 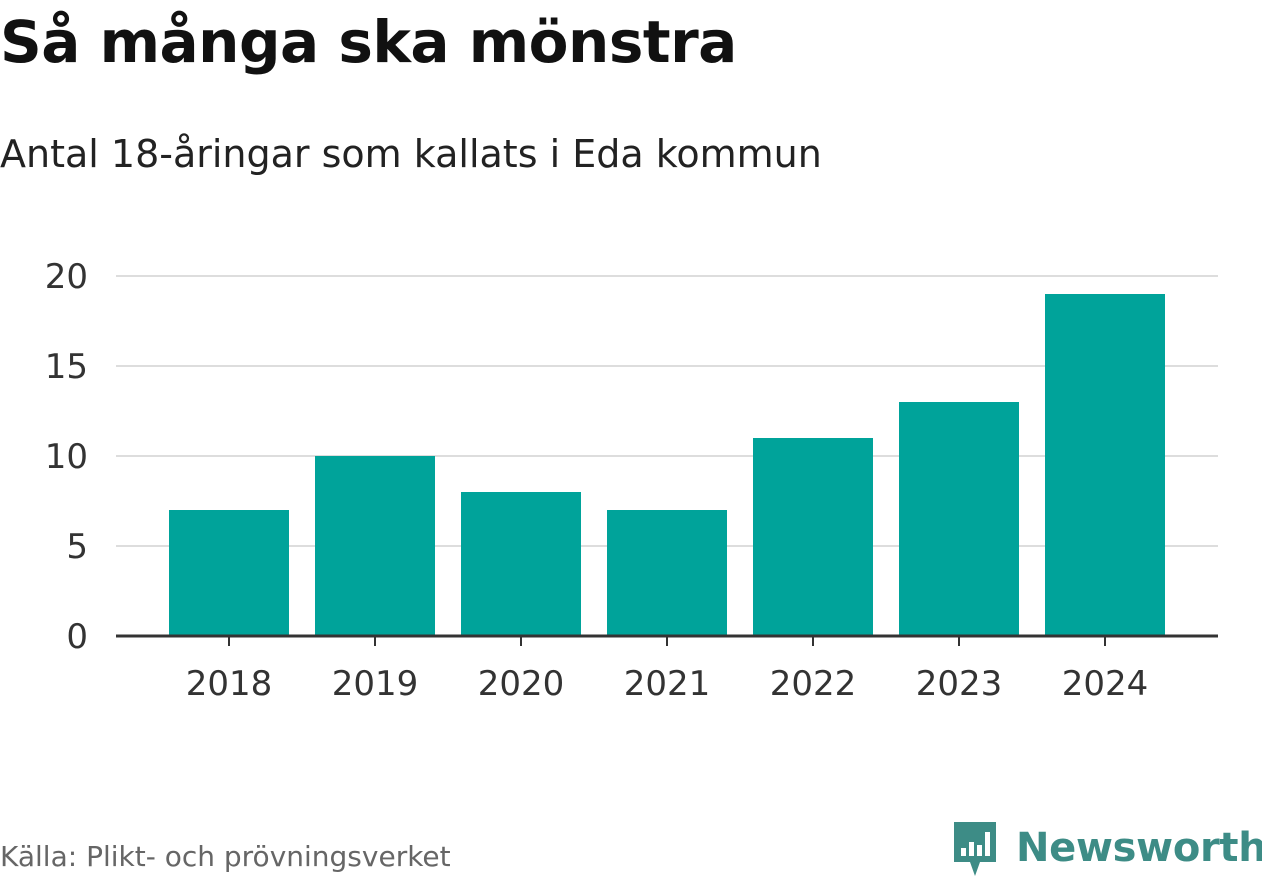 I want to click on y-tick-label: 20, so click(x=66, y=277).